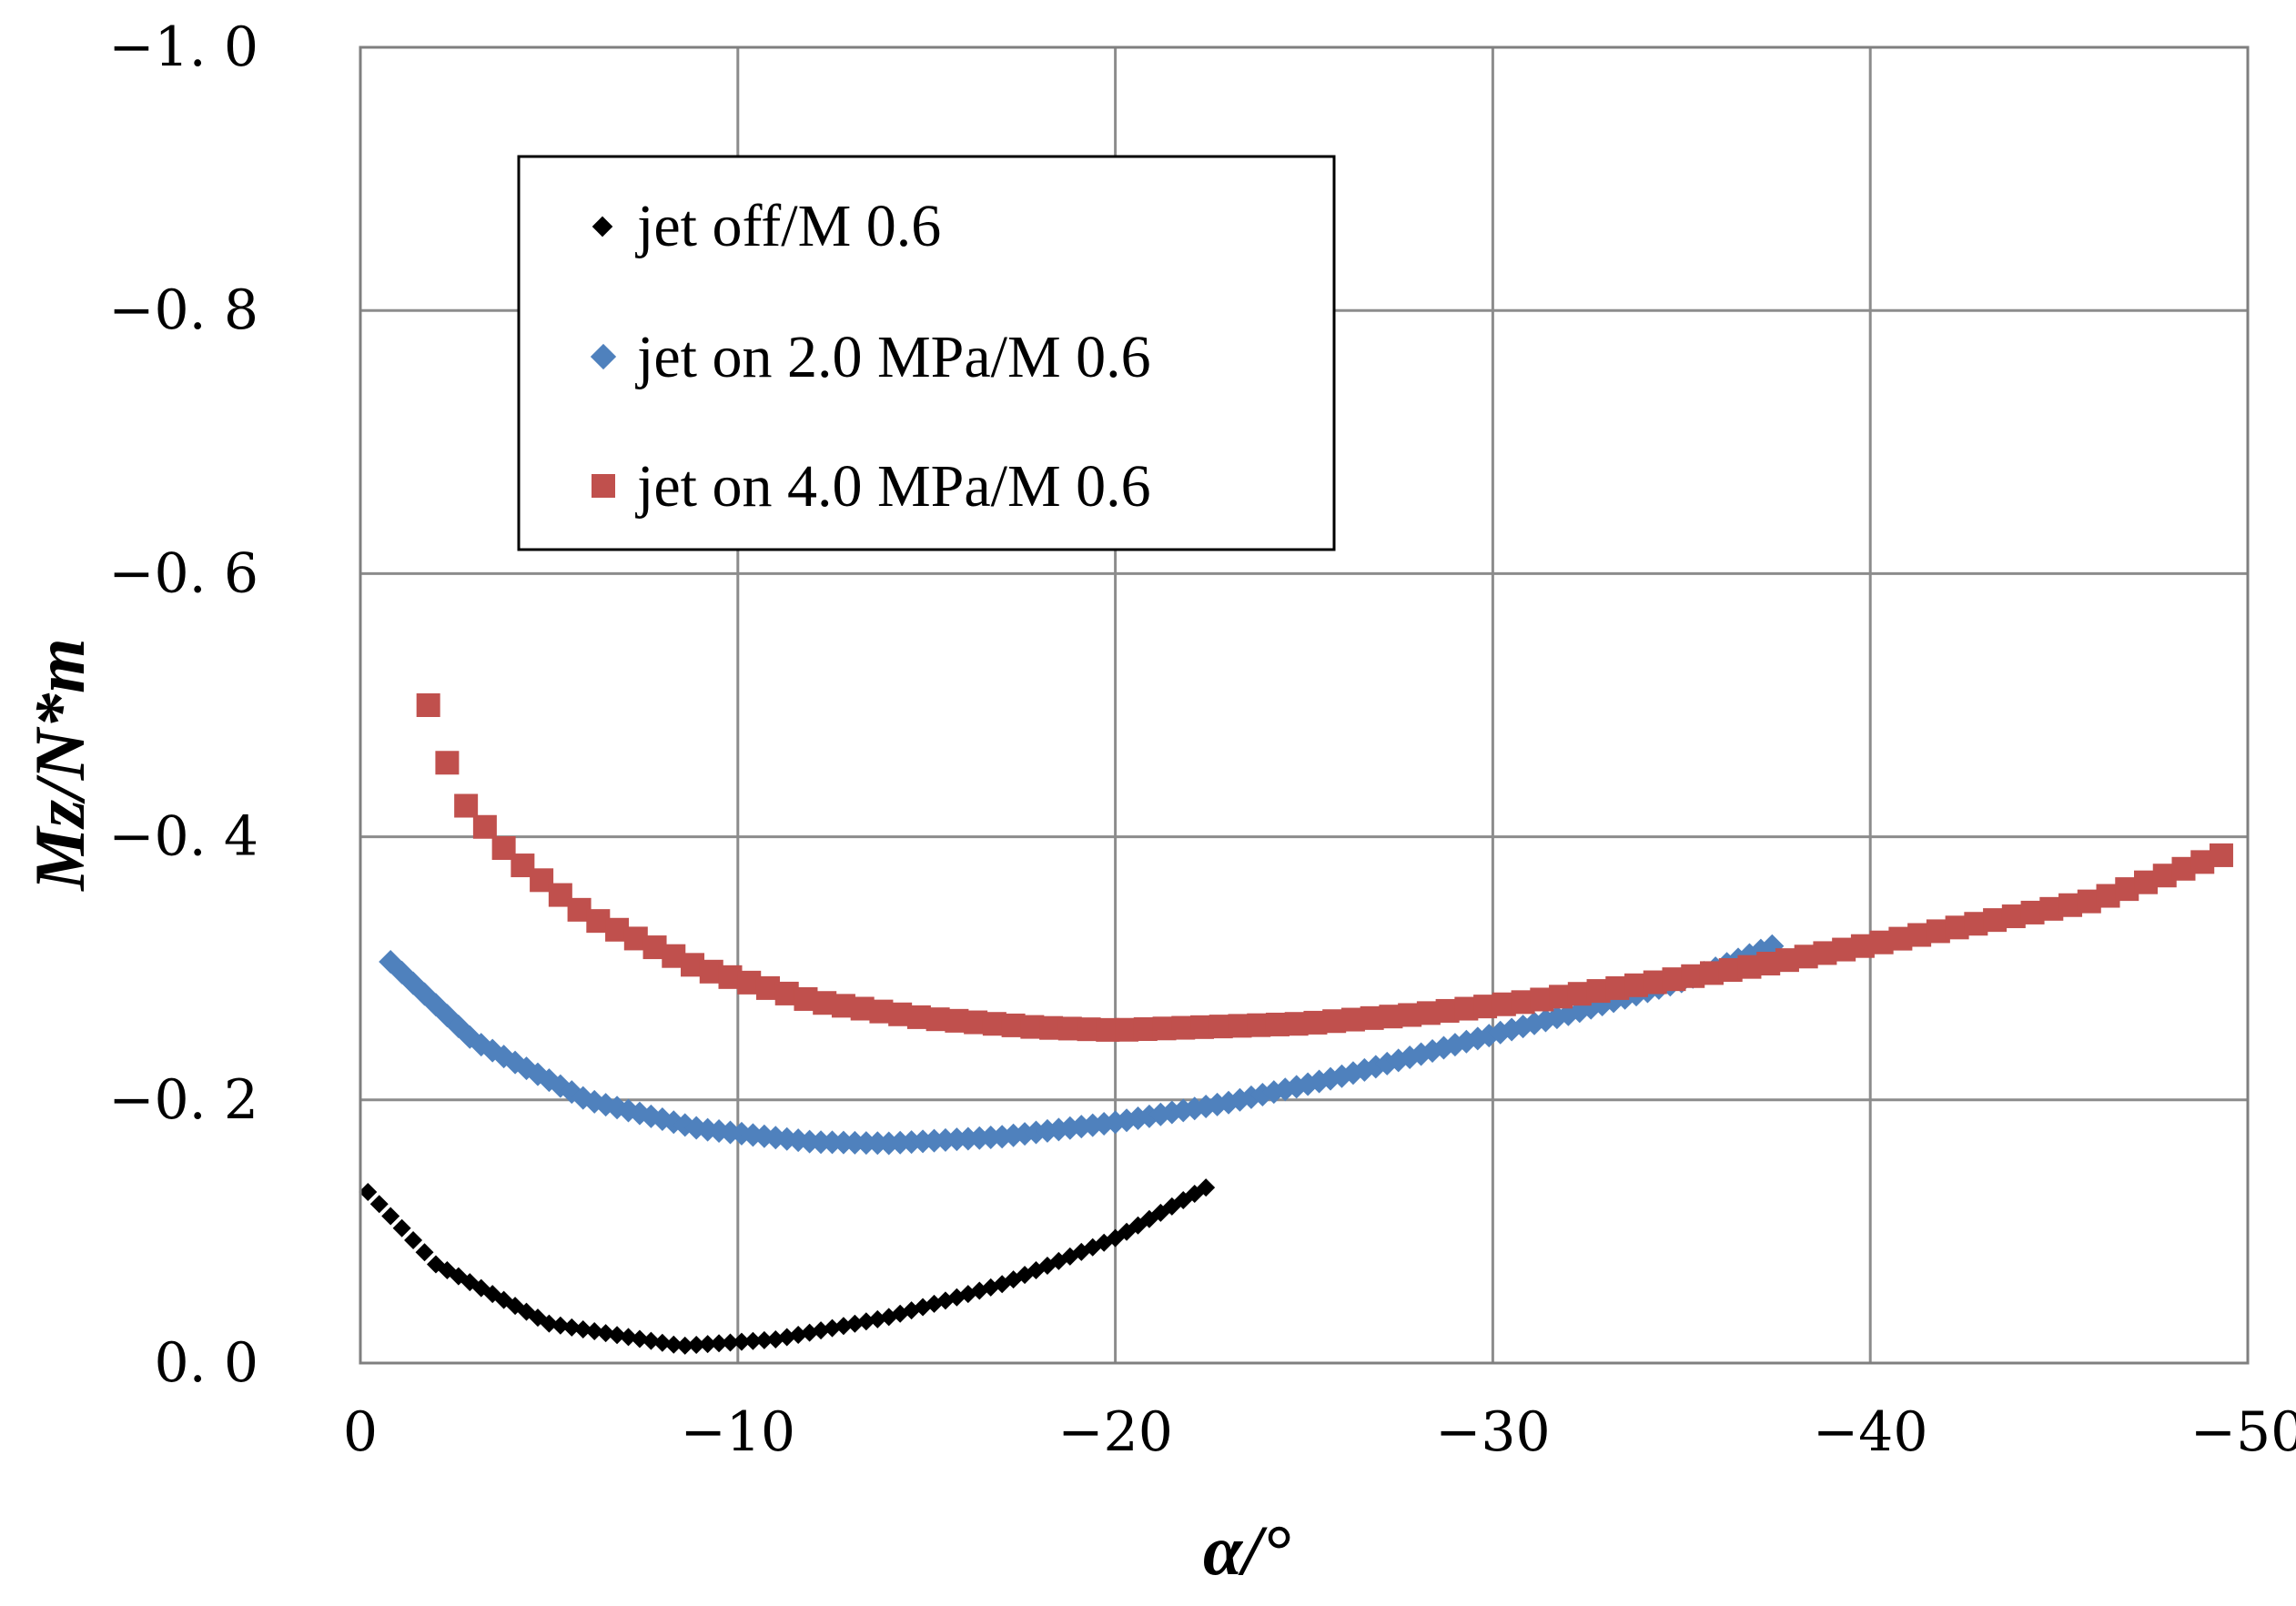 The image size is (2296, 1606). I want to click on legend-label-jet-off: jet off/M 0.6, so click(788, 226).